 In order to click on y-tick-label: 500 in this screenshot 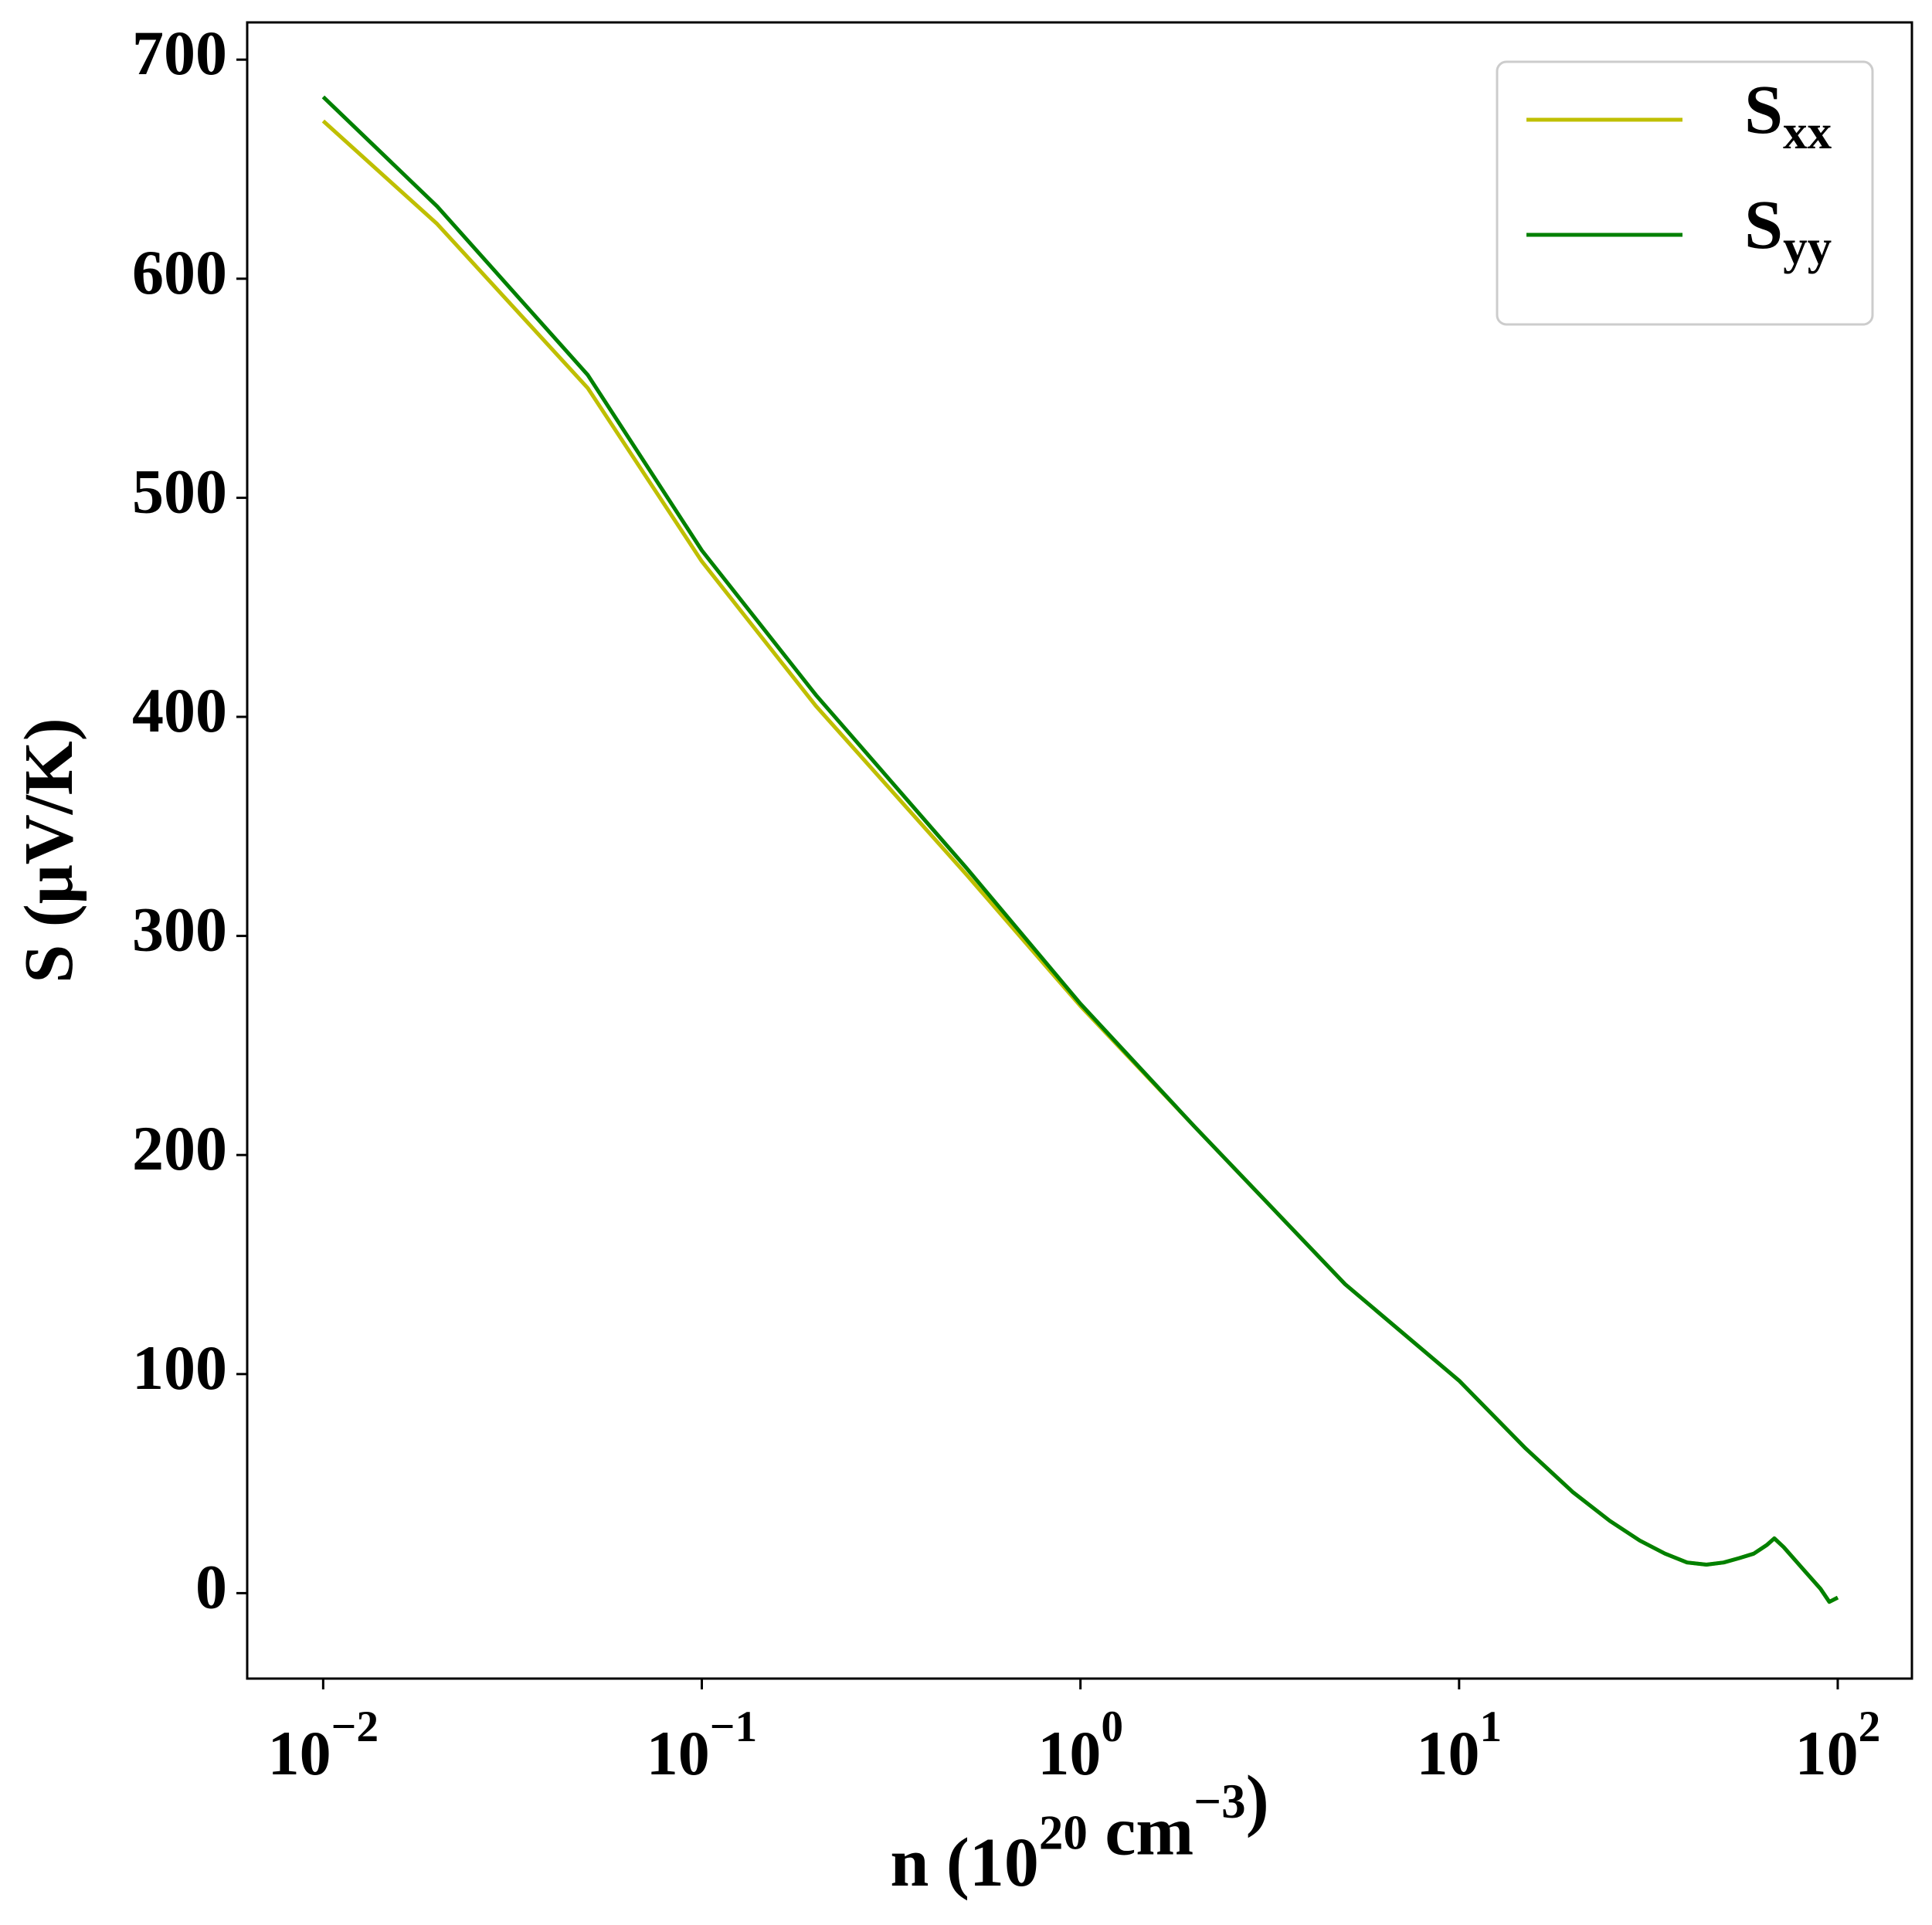, I will do `click(180, 491)`.